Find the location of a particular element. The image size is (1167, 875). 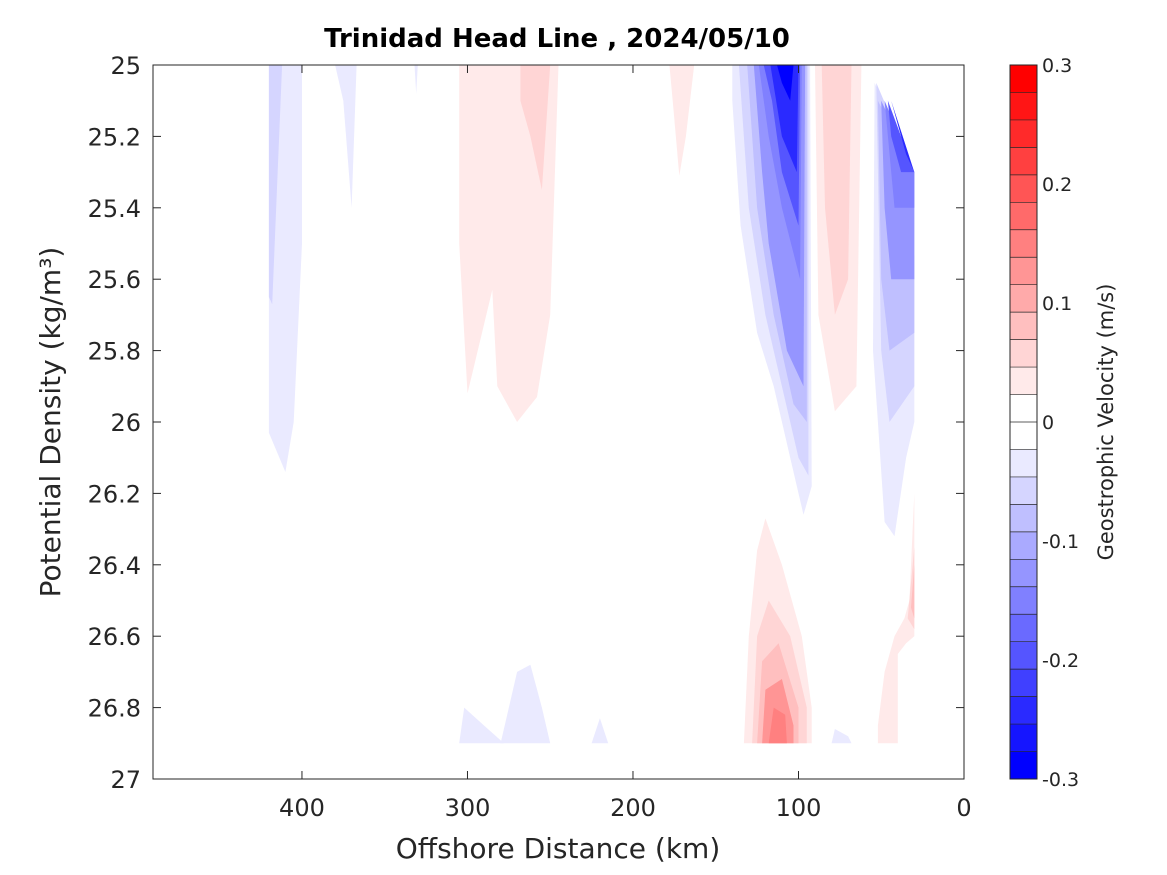

colorbar-tick-label: -0.1 is located at coordinates (1060, 542).